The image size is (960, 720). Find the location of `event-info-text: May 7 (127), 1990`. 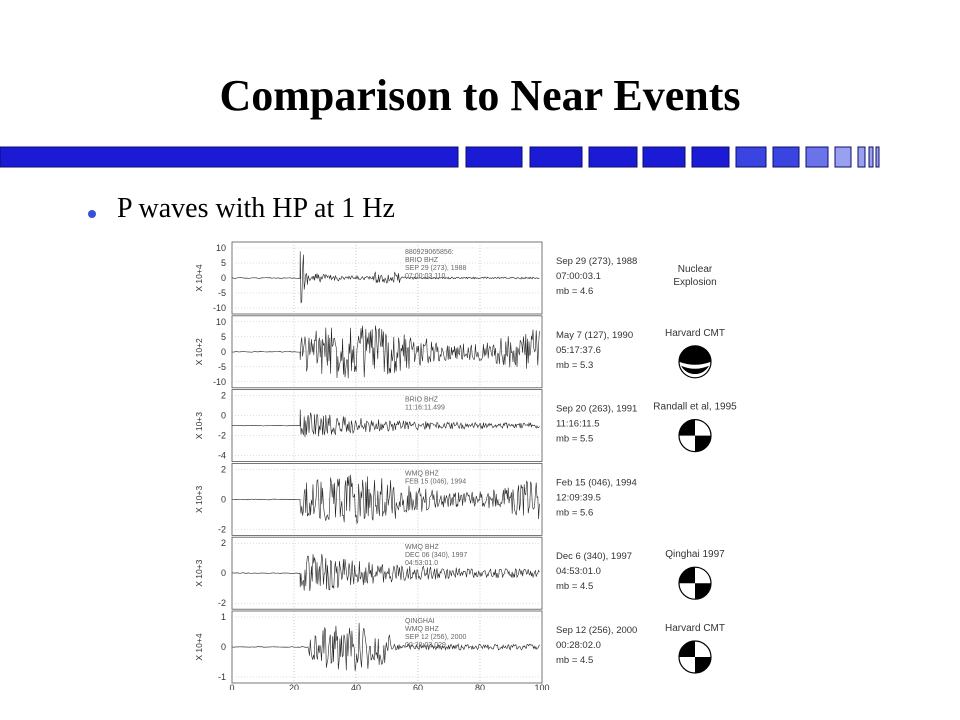

event-info-text: May 7 (127), 1990 is located at coordinates (594, 335).